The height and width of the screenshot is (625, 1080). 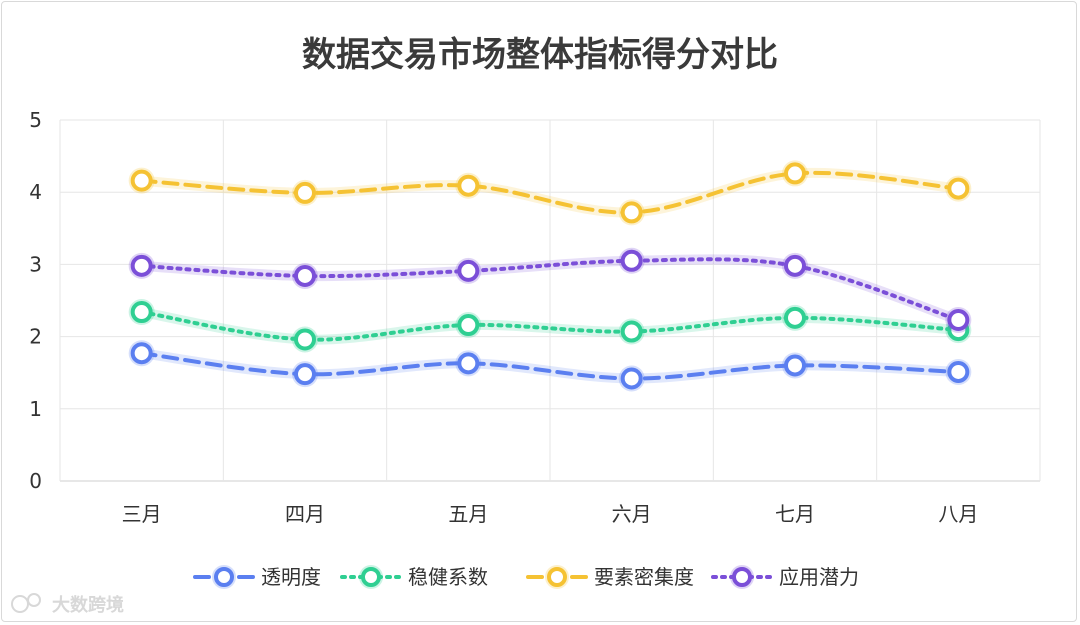 I want to click on legend-label: 透明度, so click(x=291, y=577).